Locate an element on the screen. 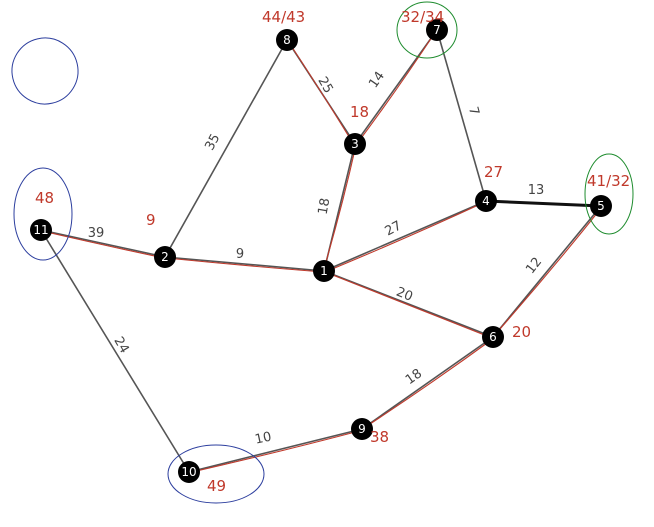  node-10: 10 is located at coordinates (189, 472).